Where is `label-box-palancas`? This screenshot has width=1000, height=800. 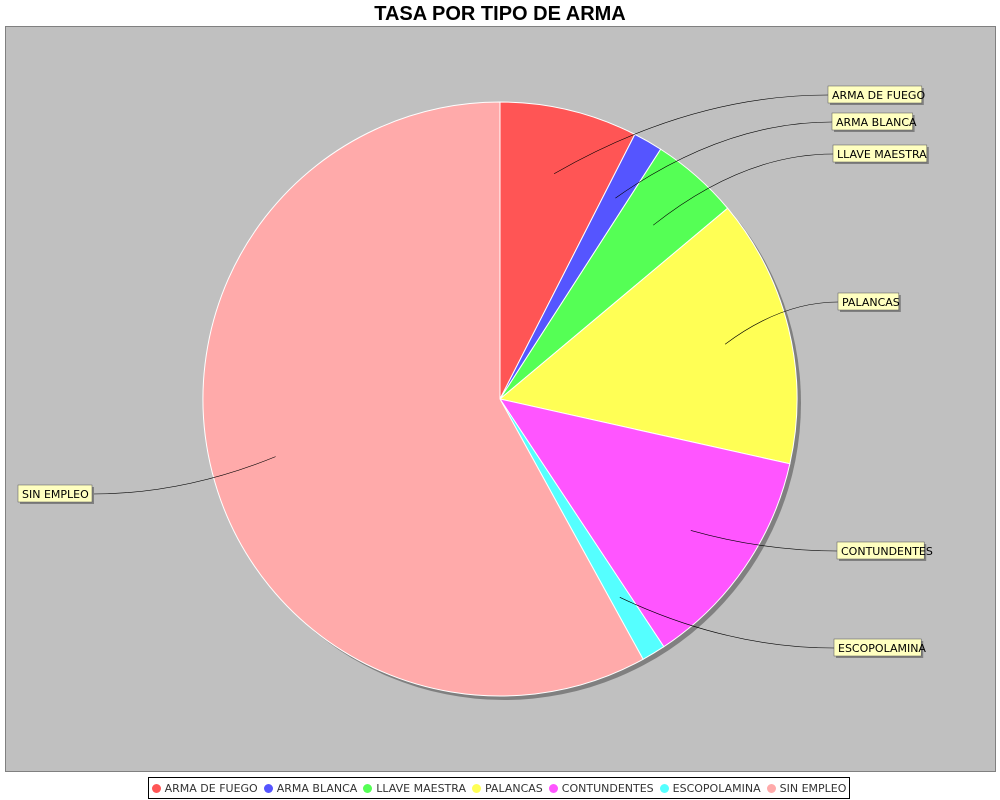 label-box-palancas is located at coordinates (868, 301).